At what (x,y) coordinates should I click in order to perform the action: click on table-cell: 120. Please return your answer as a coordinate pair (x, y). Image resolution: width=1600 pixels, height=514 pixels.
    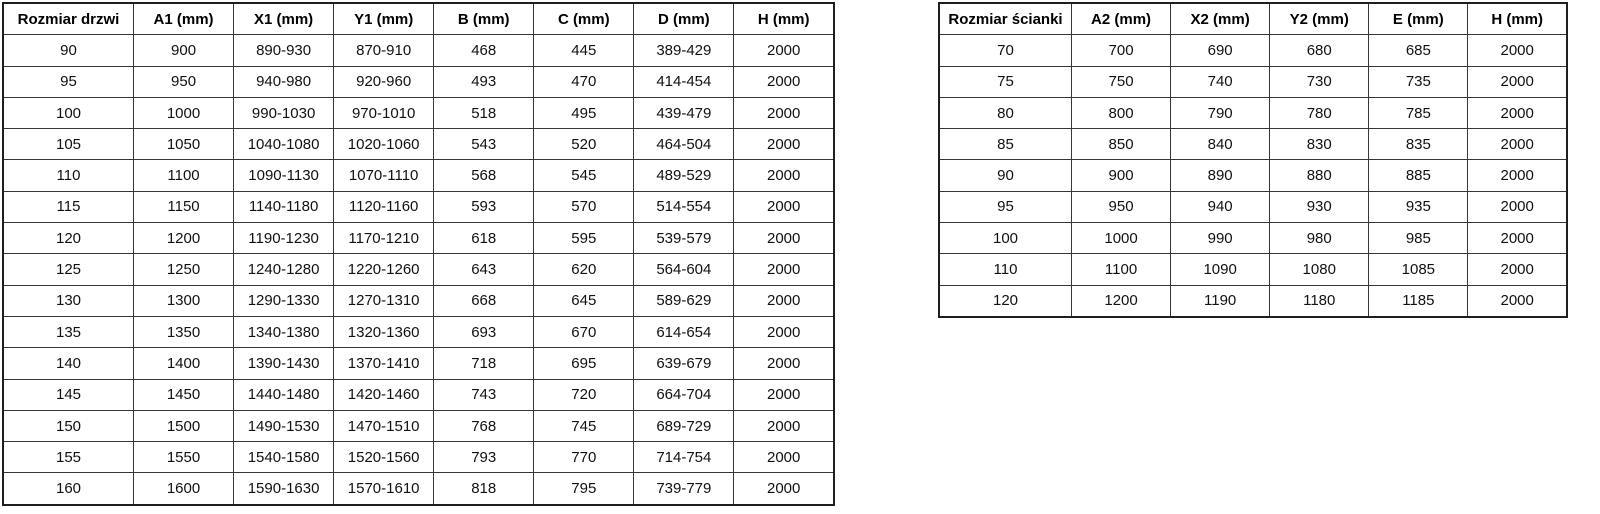
    Looking at the image, I should click on (68, 238).